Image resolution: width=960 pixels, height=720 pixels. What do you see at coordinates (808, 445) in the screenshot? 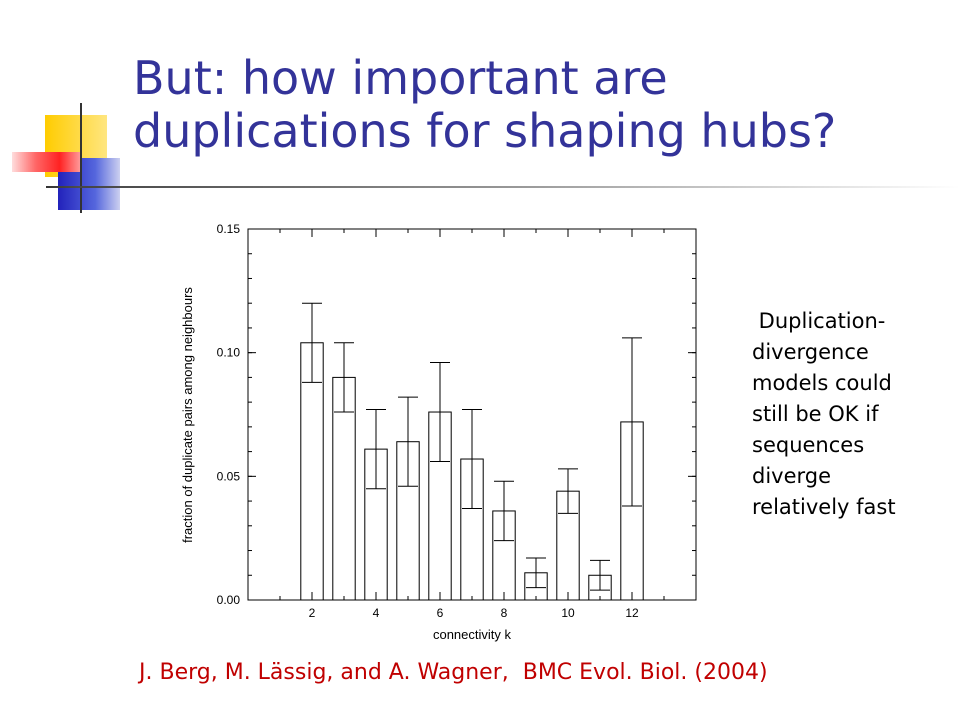
I see `side-note-line: sequences` at bounding box center [808, 445].